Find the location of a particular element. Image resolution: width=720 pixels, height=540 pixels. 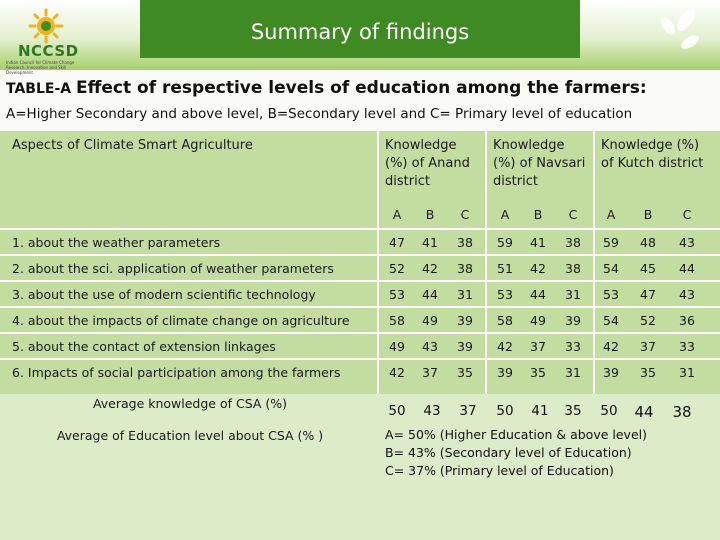

average-cell: 41 is located at coordinates (540, 411).